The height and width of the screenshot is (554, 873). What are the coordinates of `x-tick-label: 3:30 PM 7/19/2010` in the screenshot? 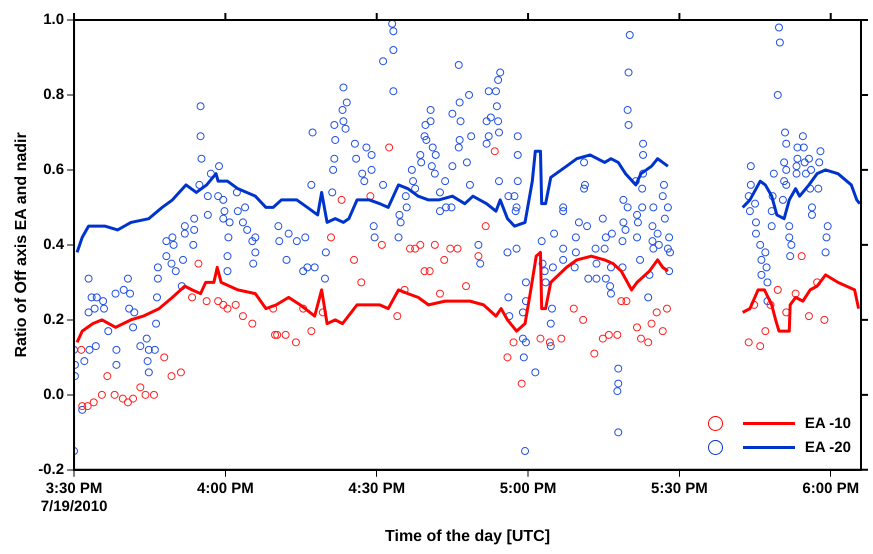 It's located at (74, 497).